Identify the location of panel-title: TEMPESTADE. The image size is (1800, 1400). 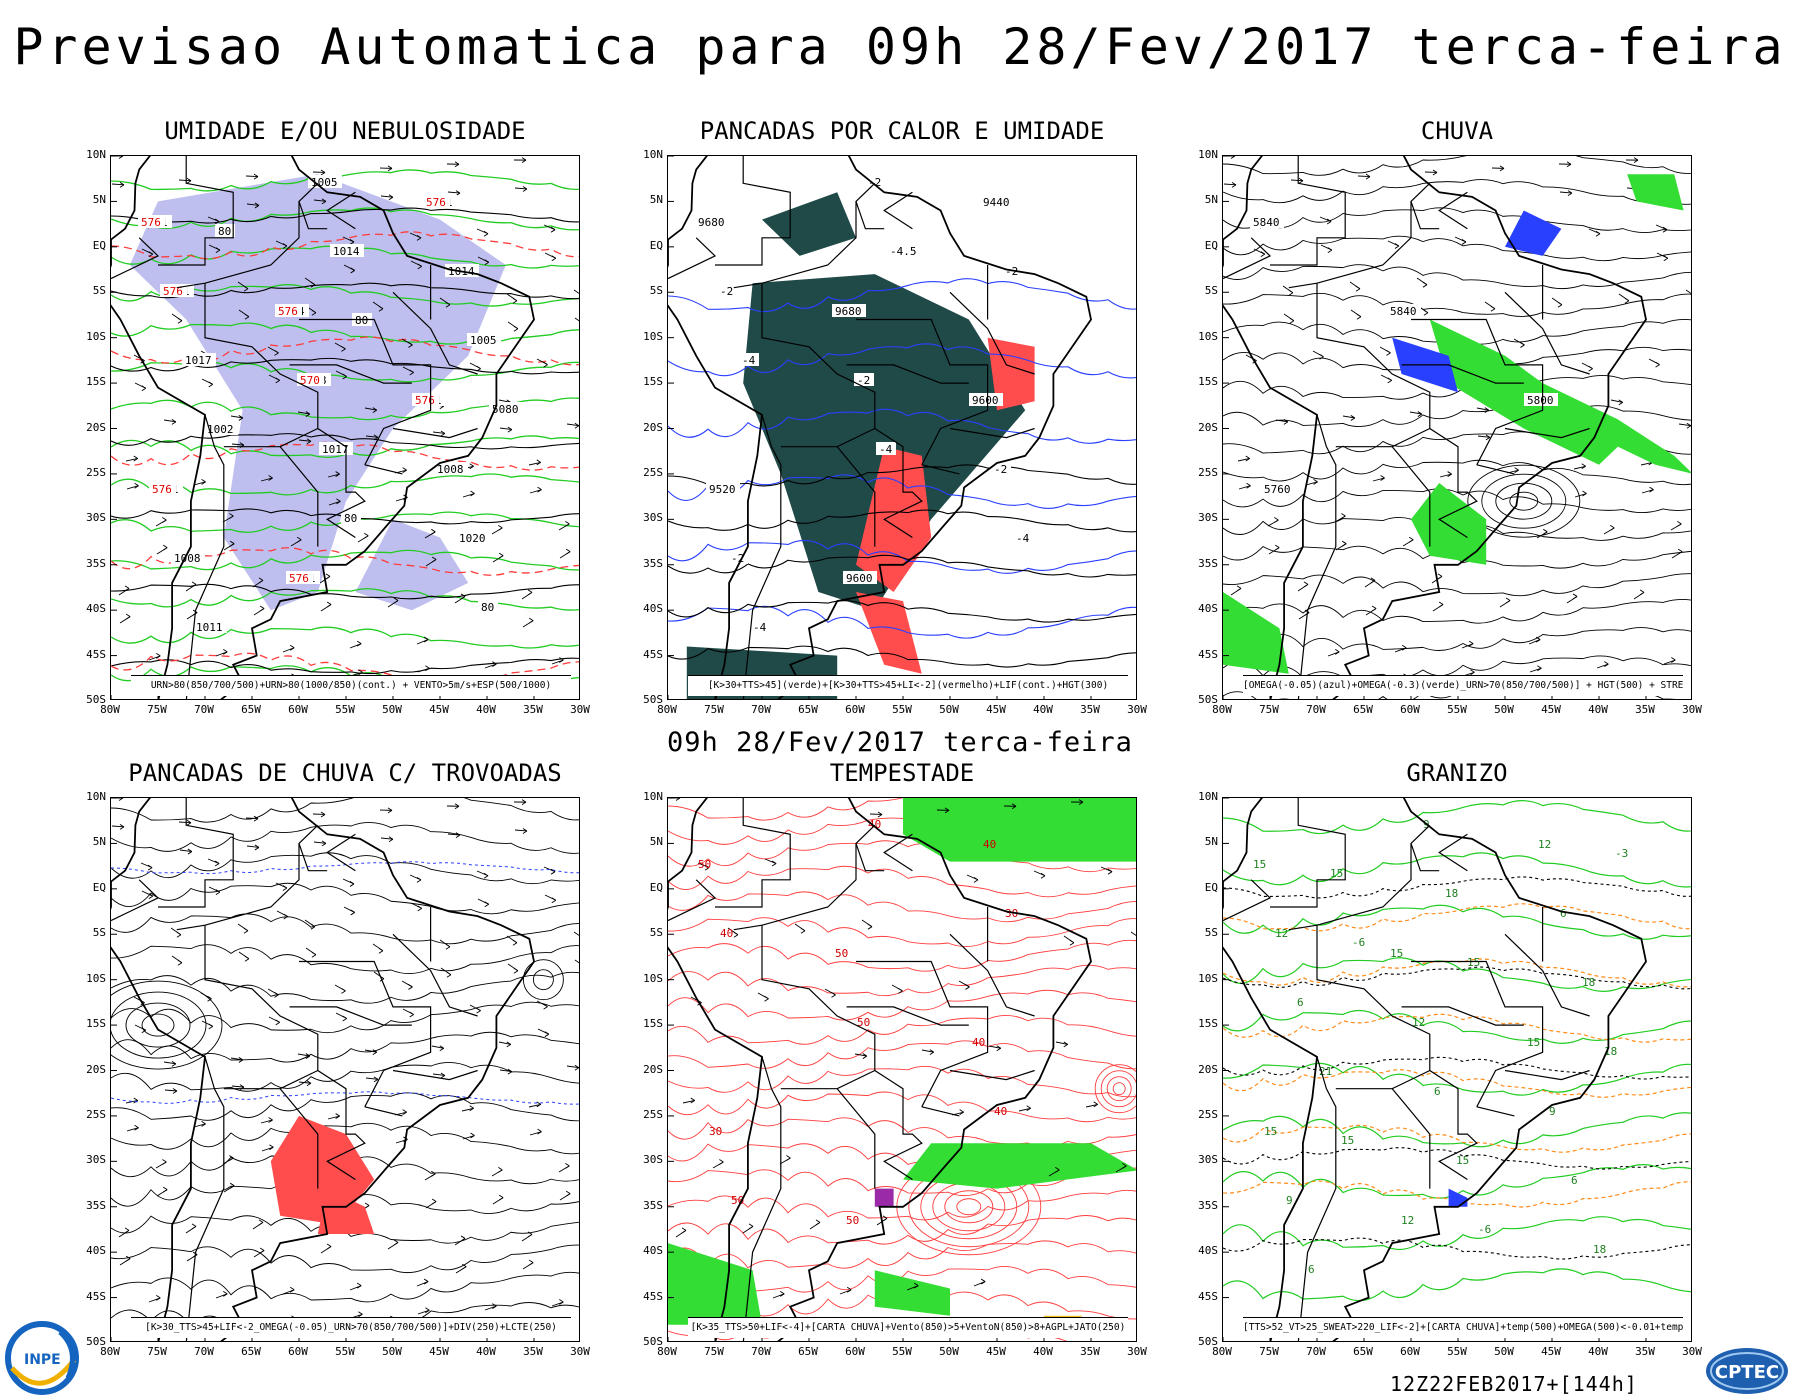
(902, 773).